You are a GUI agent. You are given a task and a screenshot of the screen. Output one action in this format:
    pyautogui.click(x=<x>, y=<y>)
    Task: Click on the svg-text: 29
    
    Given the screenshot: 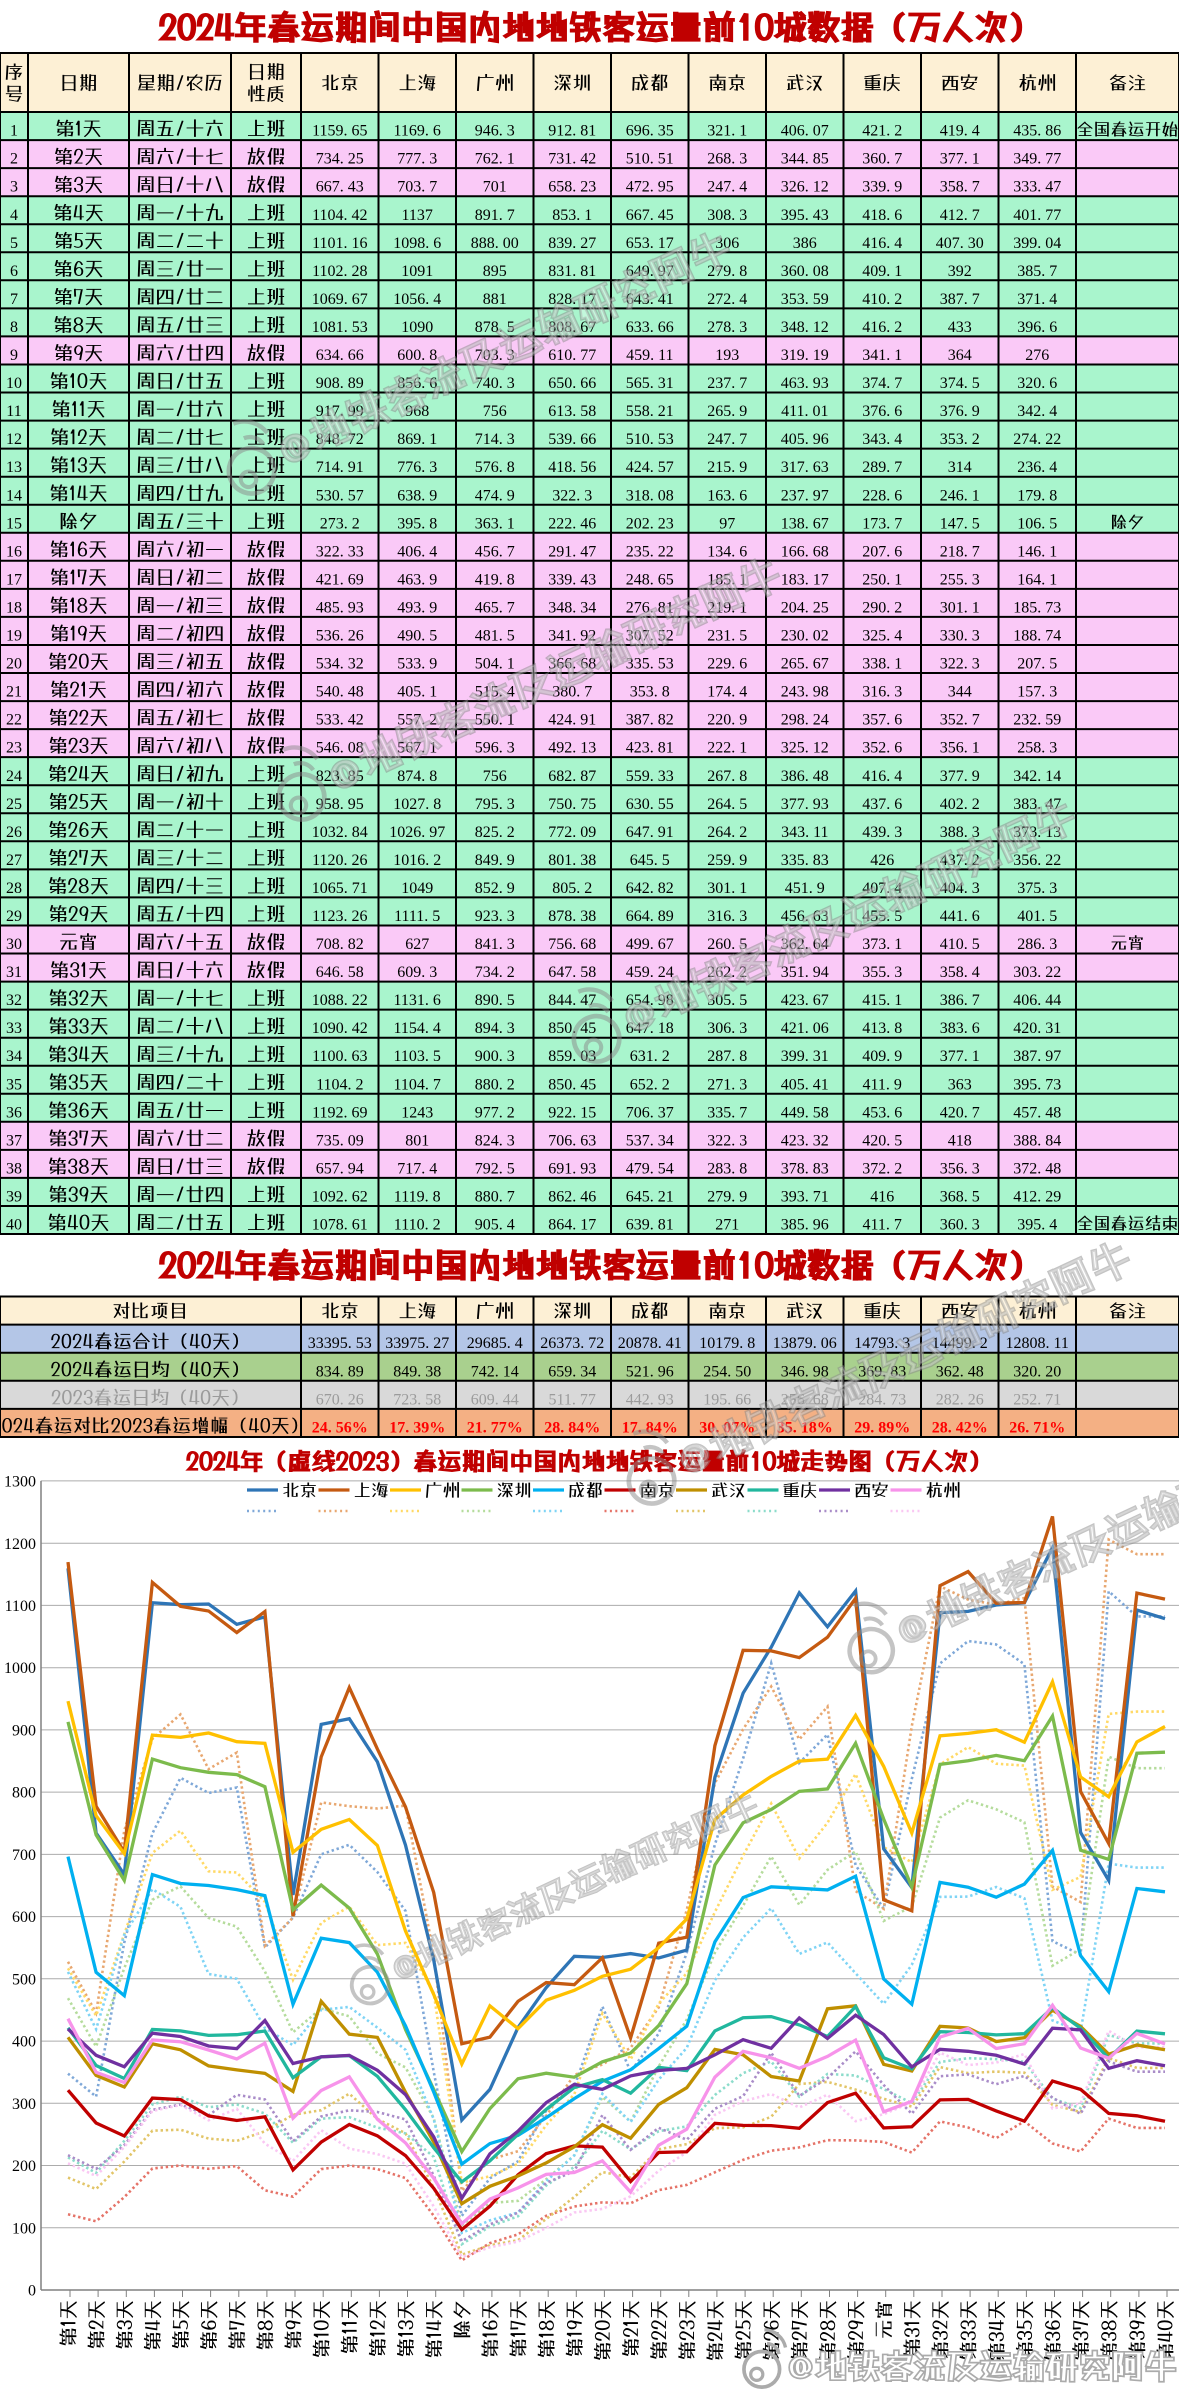 What is the action you would take?
    pyautogui.click(x=14, y=916)
    